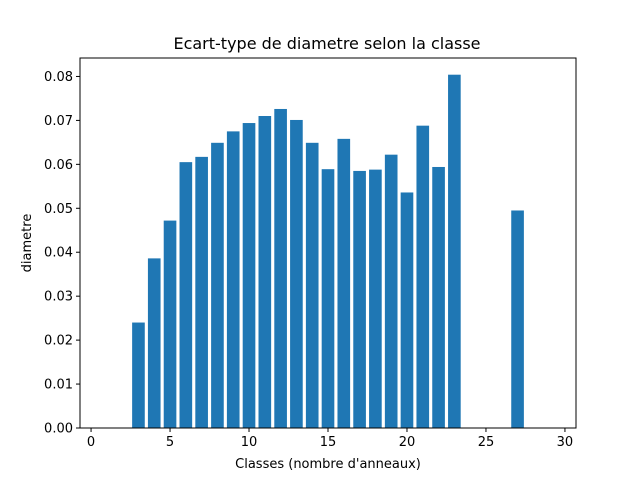 The width and height of the screenshot is (640, 480). What do you see at coordinates (58, 253) in the screenshot?
I see `y-tick-label: 0.04` at bounding box center [58, 253].